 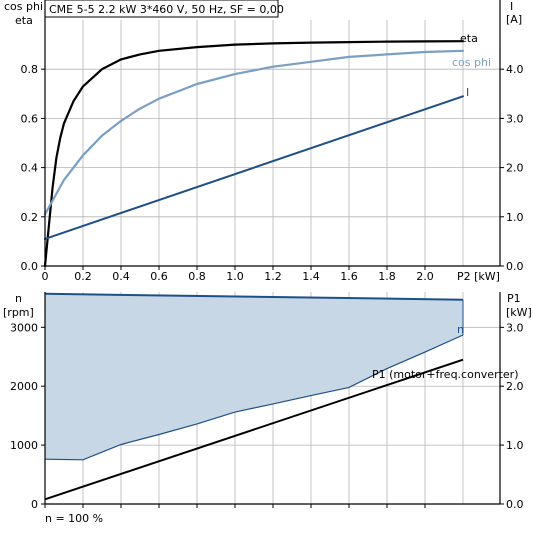 I want to click on bottom-right-tick-label: 1.0, so click(x=515, y=445).